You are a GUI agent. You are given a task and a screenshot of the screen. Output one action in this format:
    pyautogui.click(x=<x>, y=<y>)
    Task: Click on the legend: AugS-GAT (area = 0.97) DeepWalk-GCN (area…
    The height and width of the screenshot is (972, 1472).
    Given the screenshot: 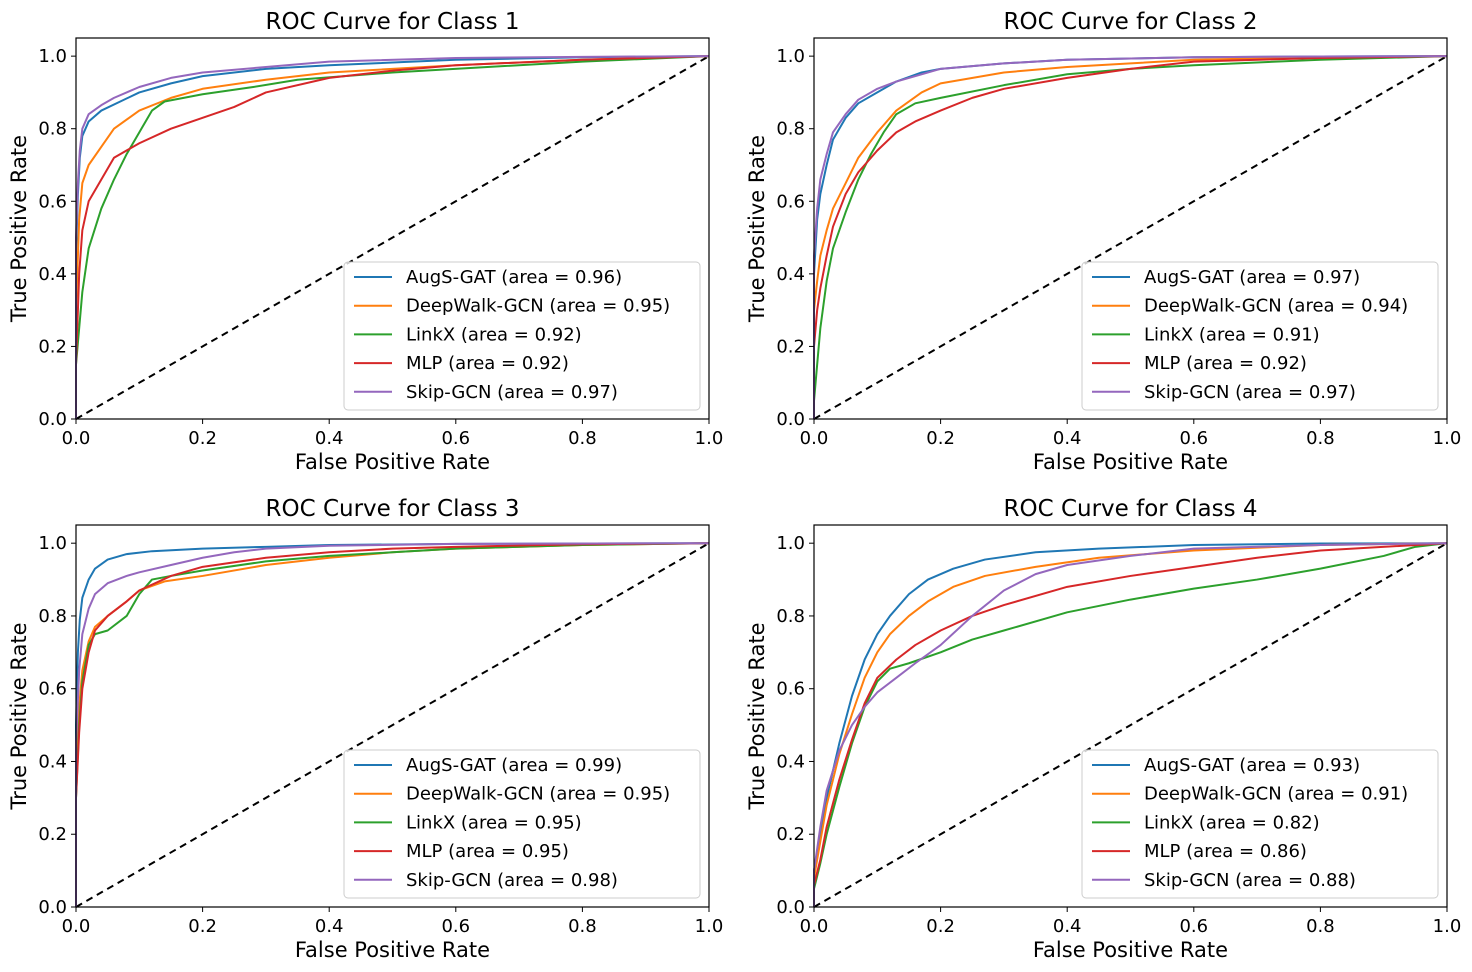 What is the action you would take?
    pyautogui.click(x=1260, y=336)
    